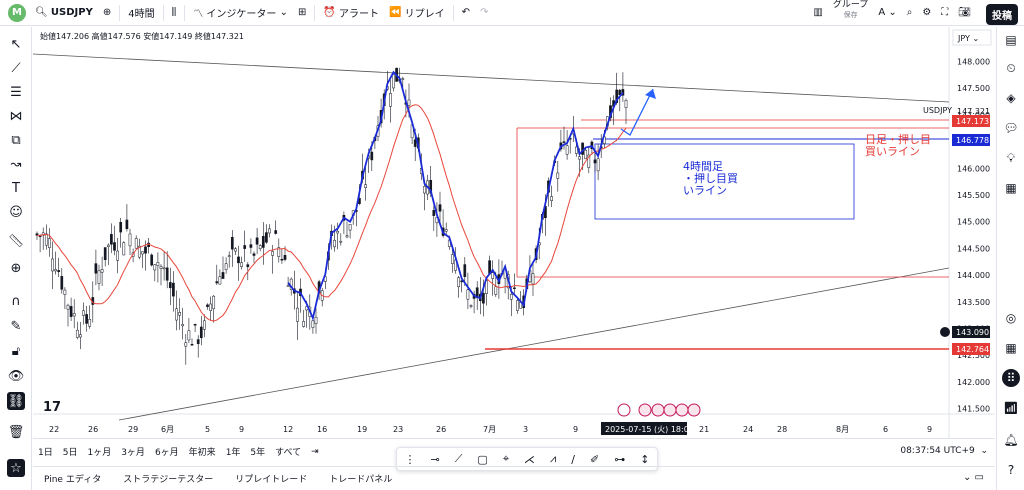 Image resolution: width=1024 pixels, height=490 pixels. What do you see at coordinates (645, 459) in the screenshot?
I see `vline-icon: ↕` at bounding box center [645, 459].